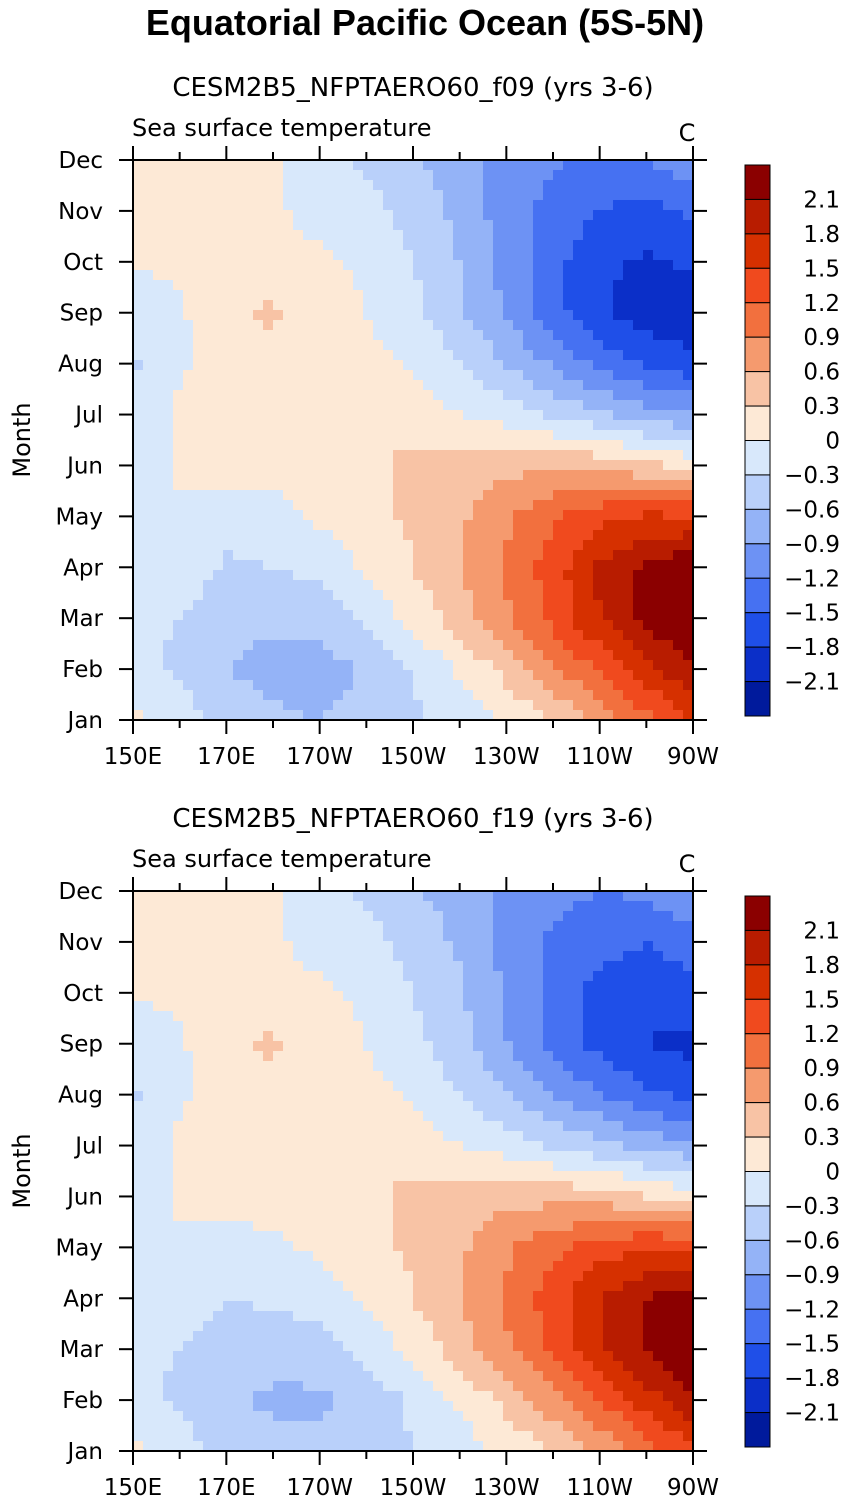  I want to click on x-tick-label: 170E, so click(226, 757).